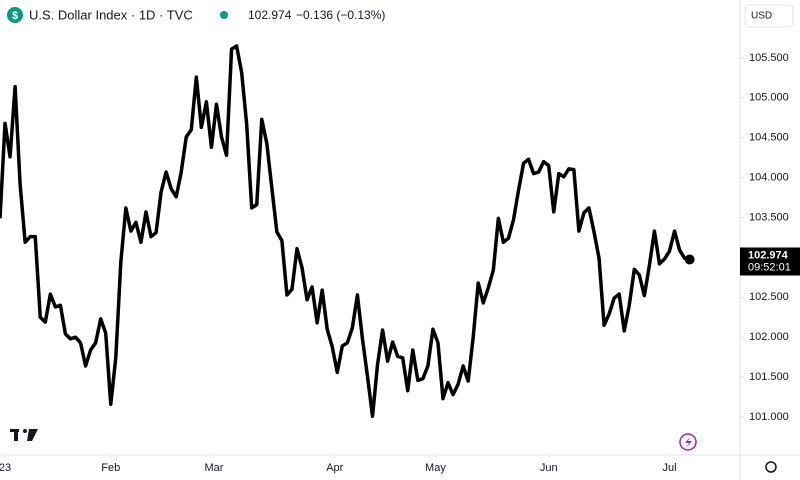 This screenshot has height=480, width=800. I want to click on market-status, so click(224, 15).